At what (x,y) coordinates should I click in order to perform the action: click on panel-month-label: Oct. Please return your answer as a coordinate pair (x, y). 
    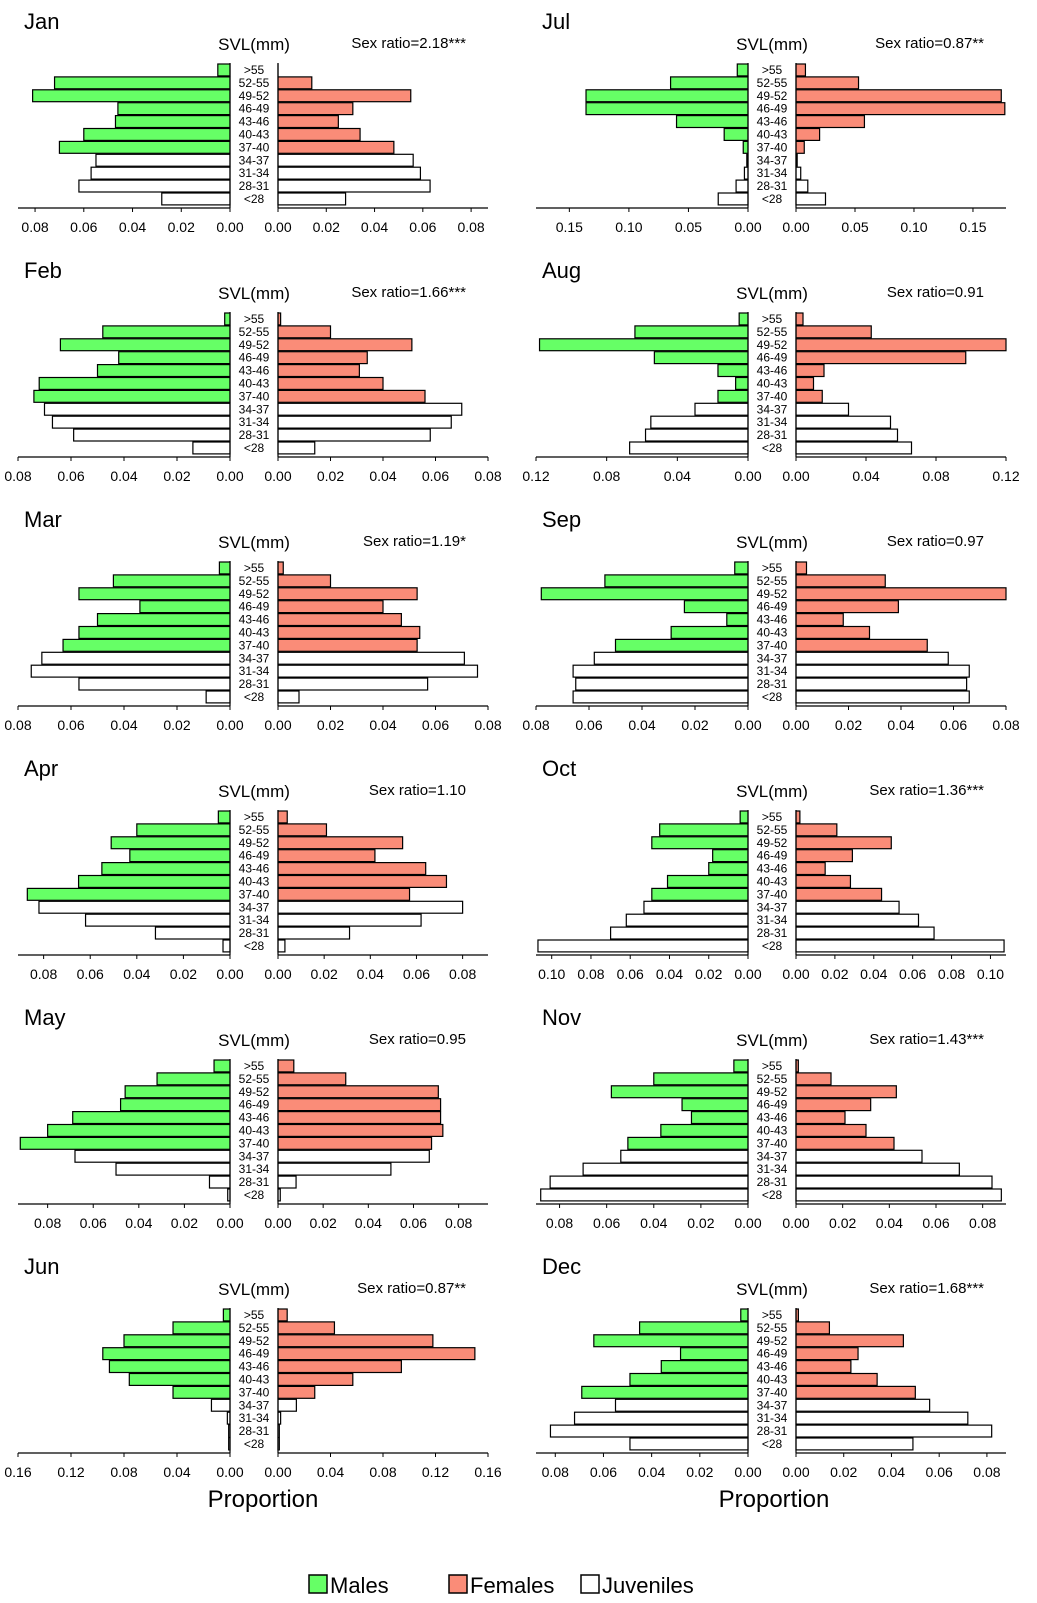
    Looking at the image, I should click on (559, 768).